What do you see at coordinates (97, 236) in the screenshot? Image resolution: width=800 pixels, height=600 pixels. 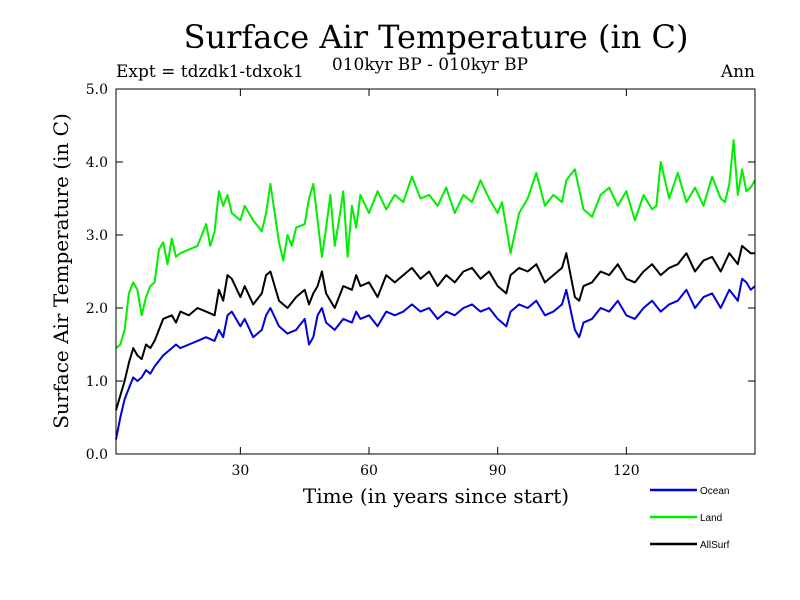 I see `y-tick-label: 3.0` at bounding box center [97, 236].